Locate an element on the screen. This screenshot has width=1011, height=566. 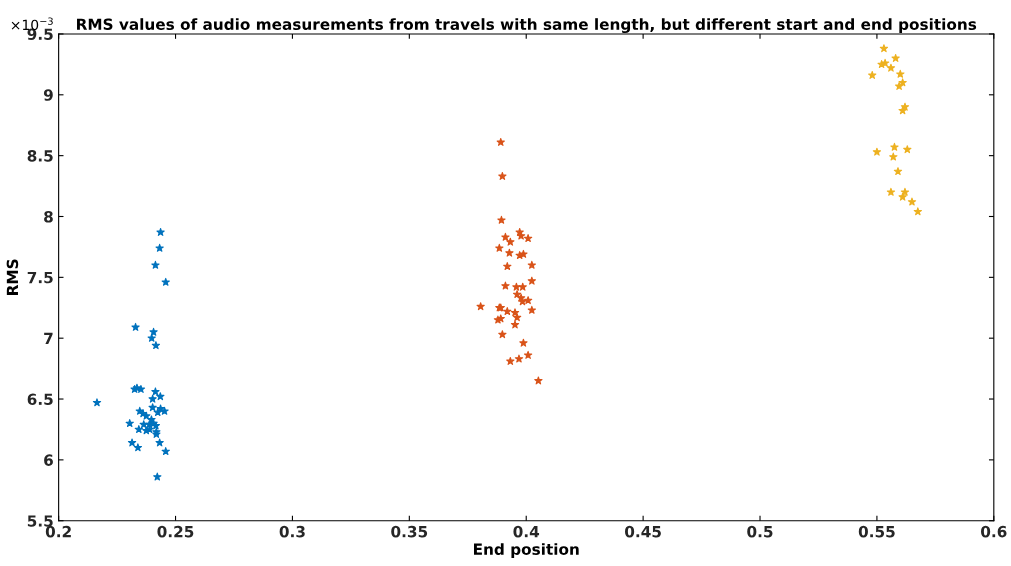
y-tick-label: 7 is located at coordinates (48, 338).